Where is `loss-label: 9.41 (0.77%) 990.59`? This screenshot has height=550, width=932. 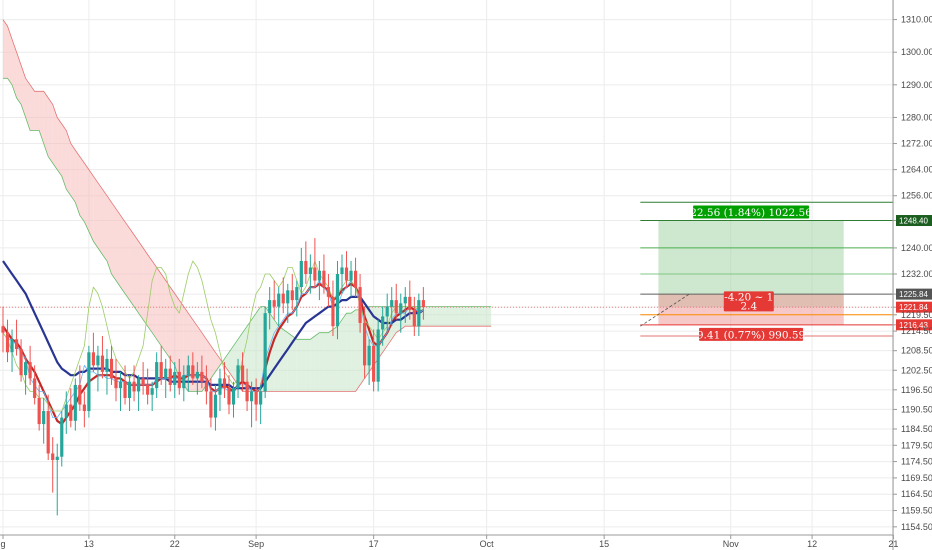
loss-label: 9.41 (0.77%) 990.59 is located at coordinates (751, 335).